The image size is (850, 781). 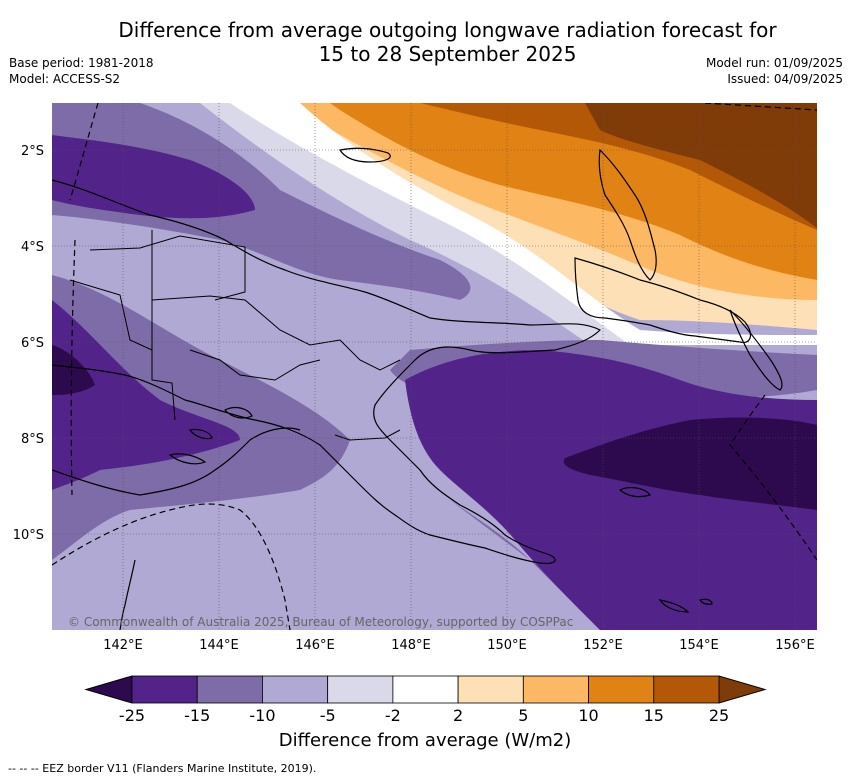 I want to click on lon-label-146e: 146°E, so click(x=315, y=645).